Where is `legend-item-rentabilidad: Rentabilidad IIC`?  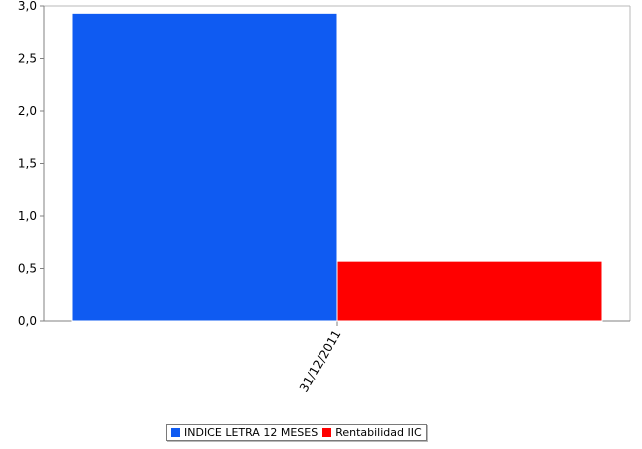
legend-item-rentabilidad: Rentabilidad IIC is located at coordinates (372, 432).